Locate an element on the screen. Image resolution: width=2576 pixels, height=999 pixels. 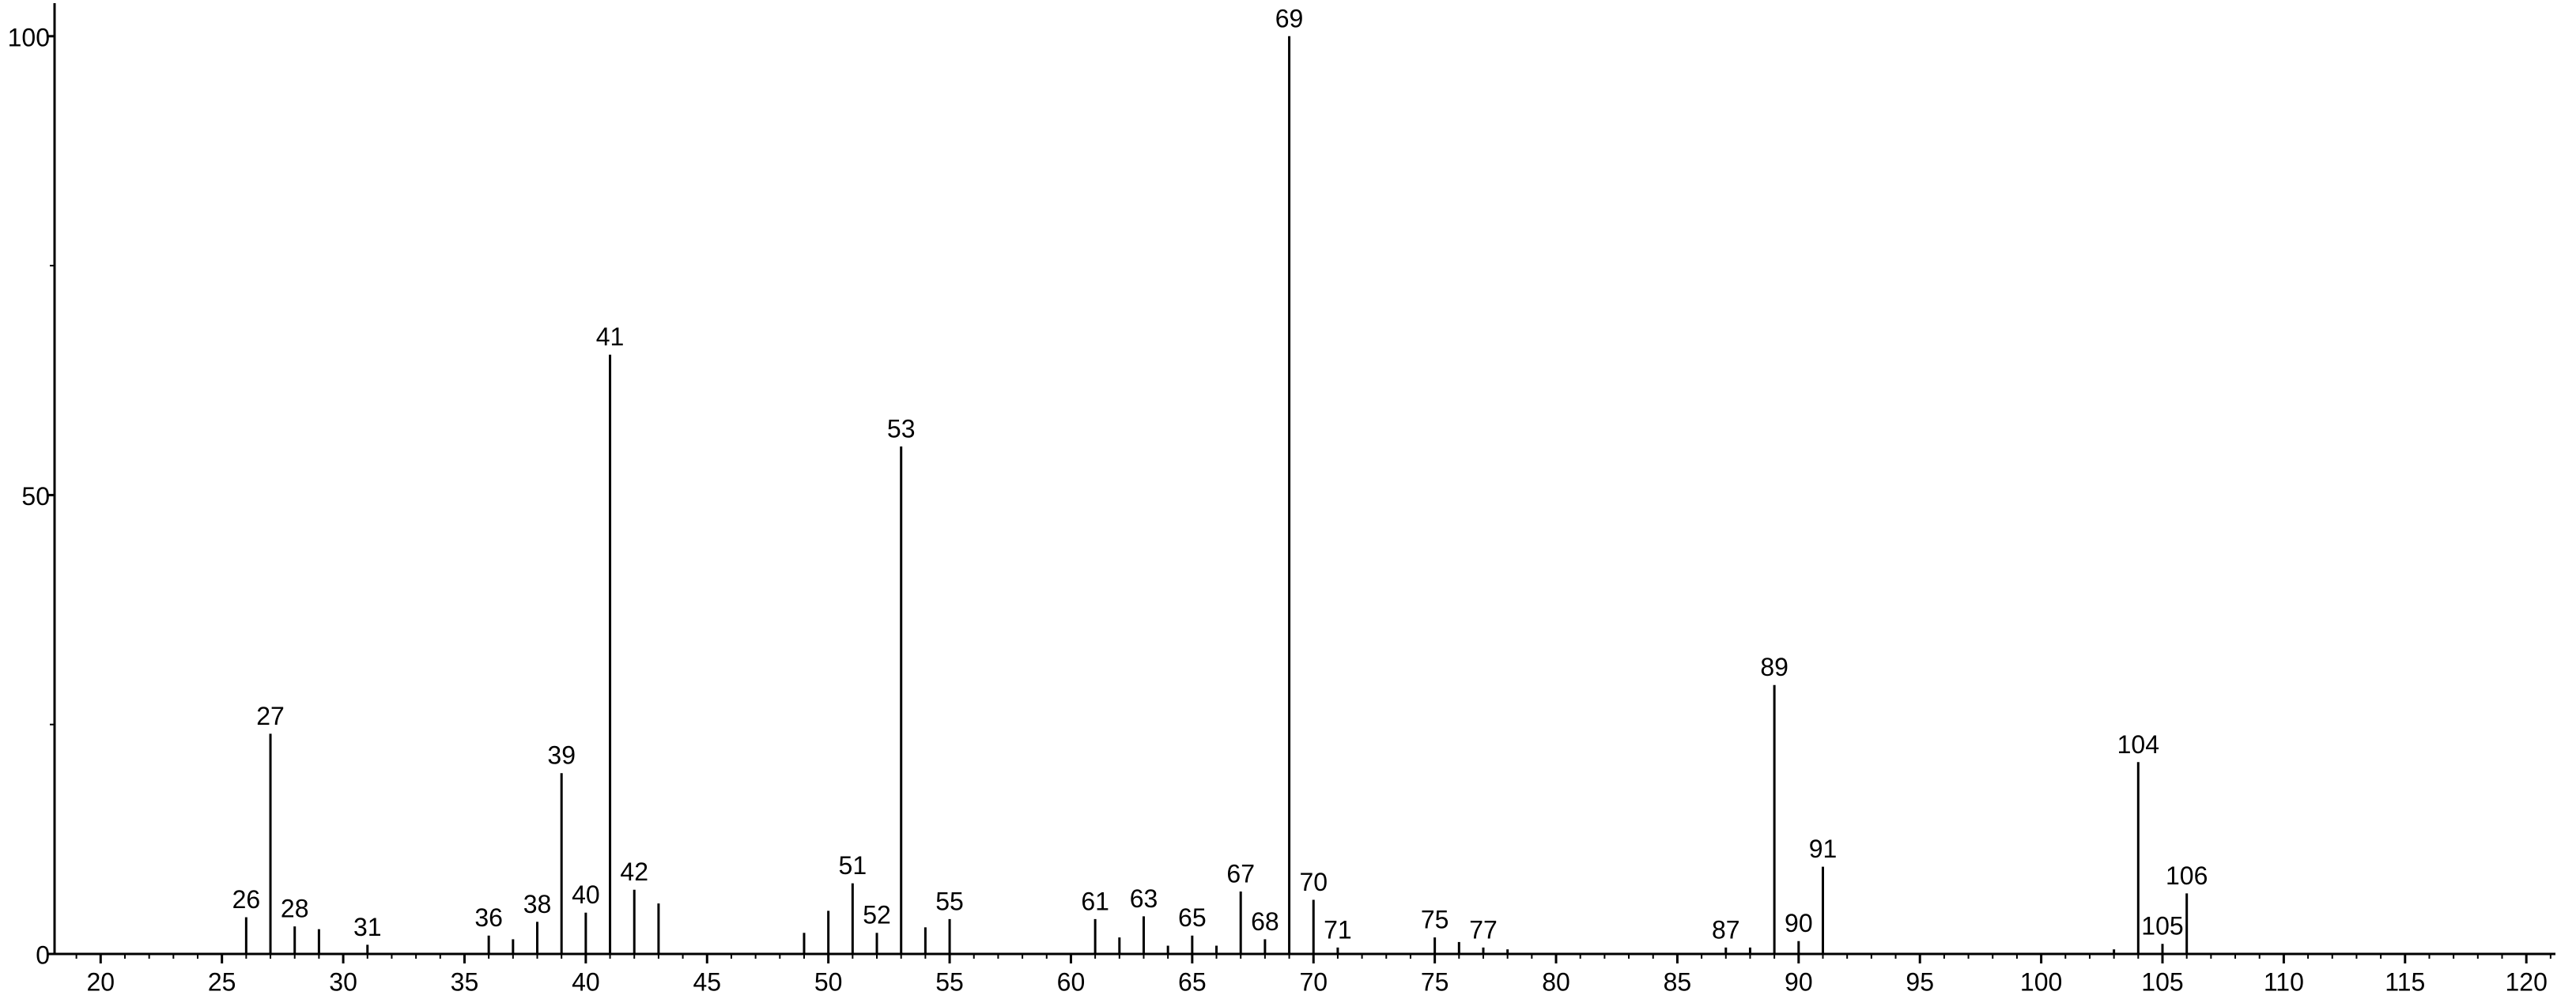
peak-label: 28 is located at coordinates (295, 909).